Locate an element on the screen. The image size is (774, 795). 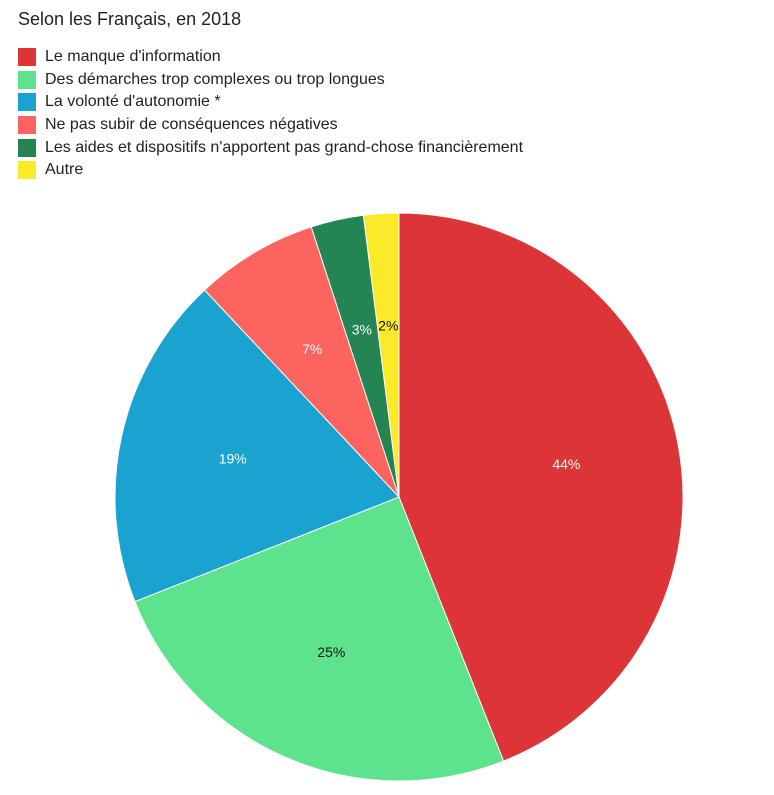
slice-value-label: 19% is located at coordinates (233, 459).